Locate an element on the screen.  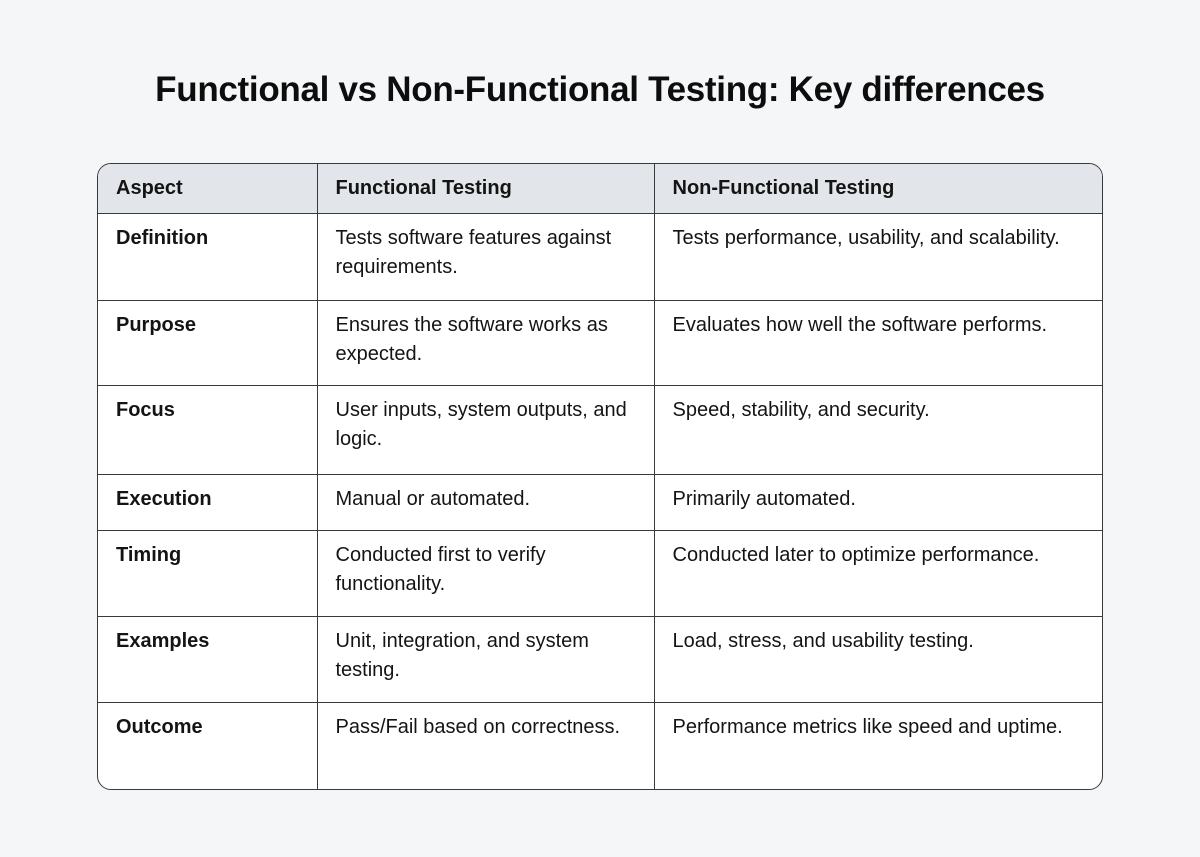
non-functional-cell: Primarily automated. is located at coordinates (878, 502).